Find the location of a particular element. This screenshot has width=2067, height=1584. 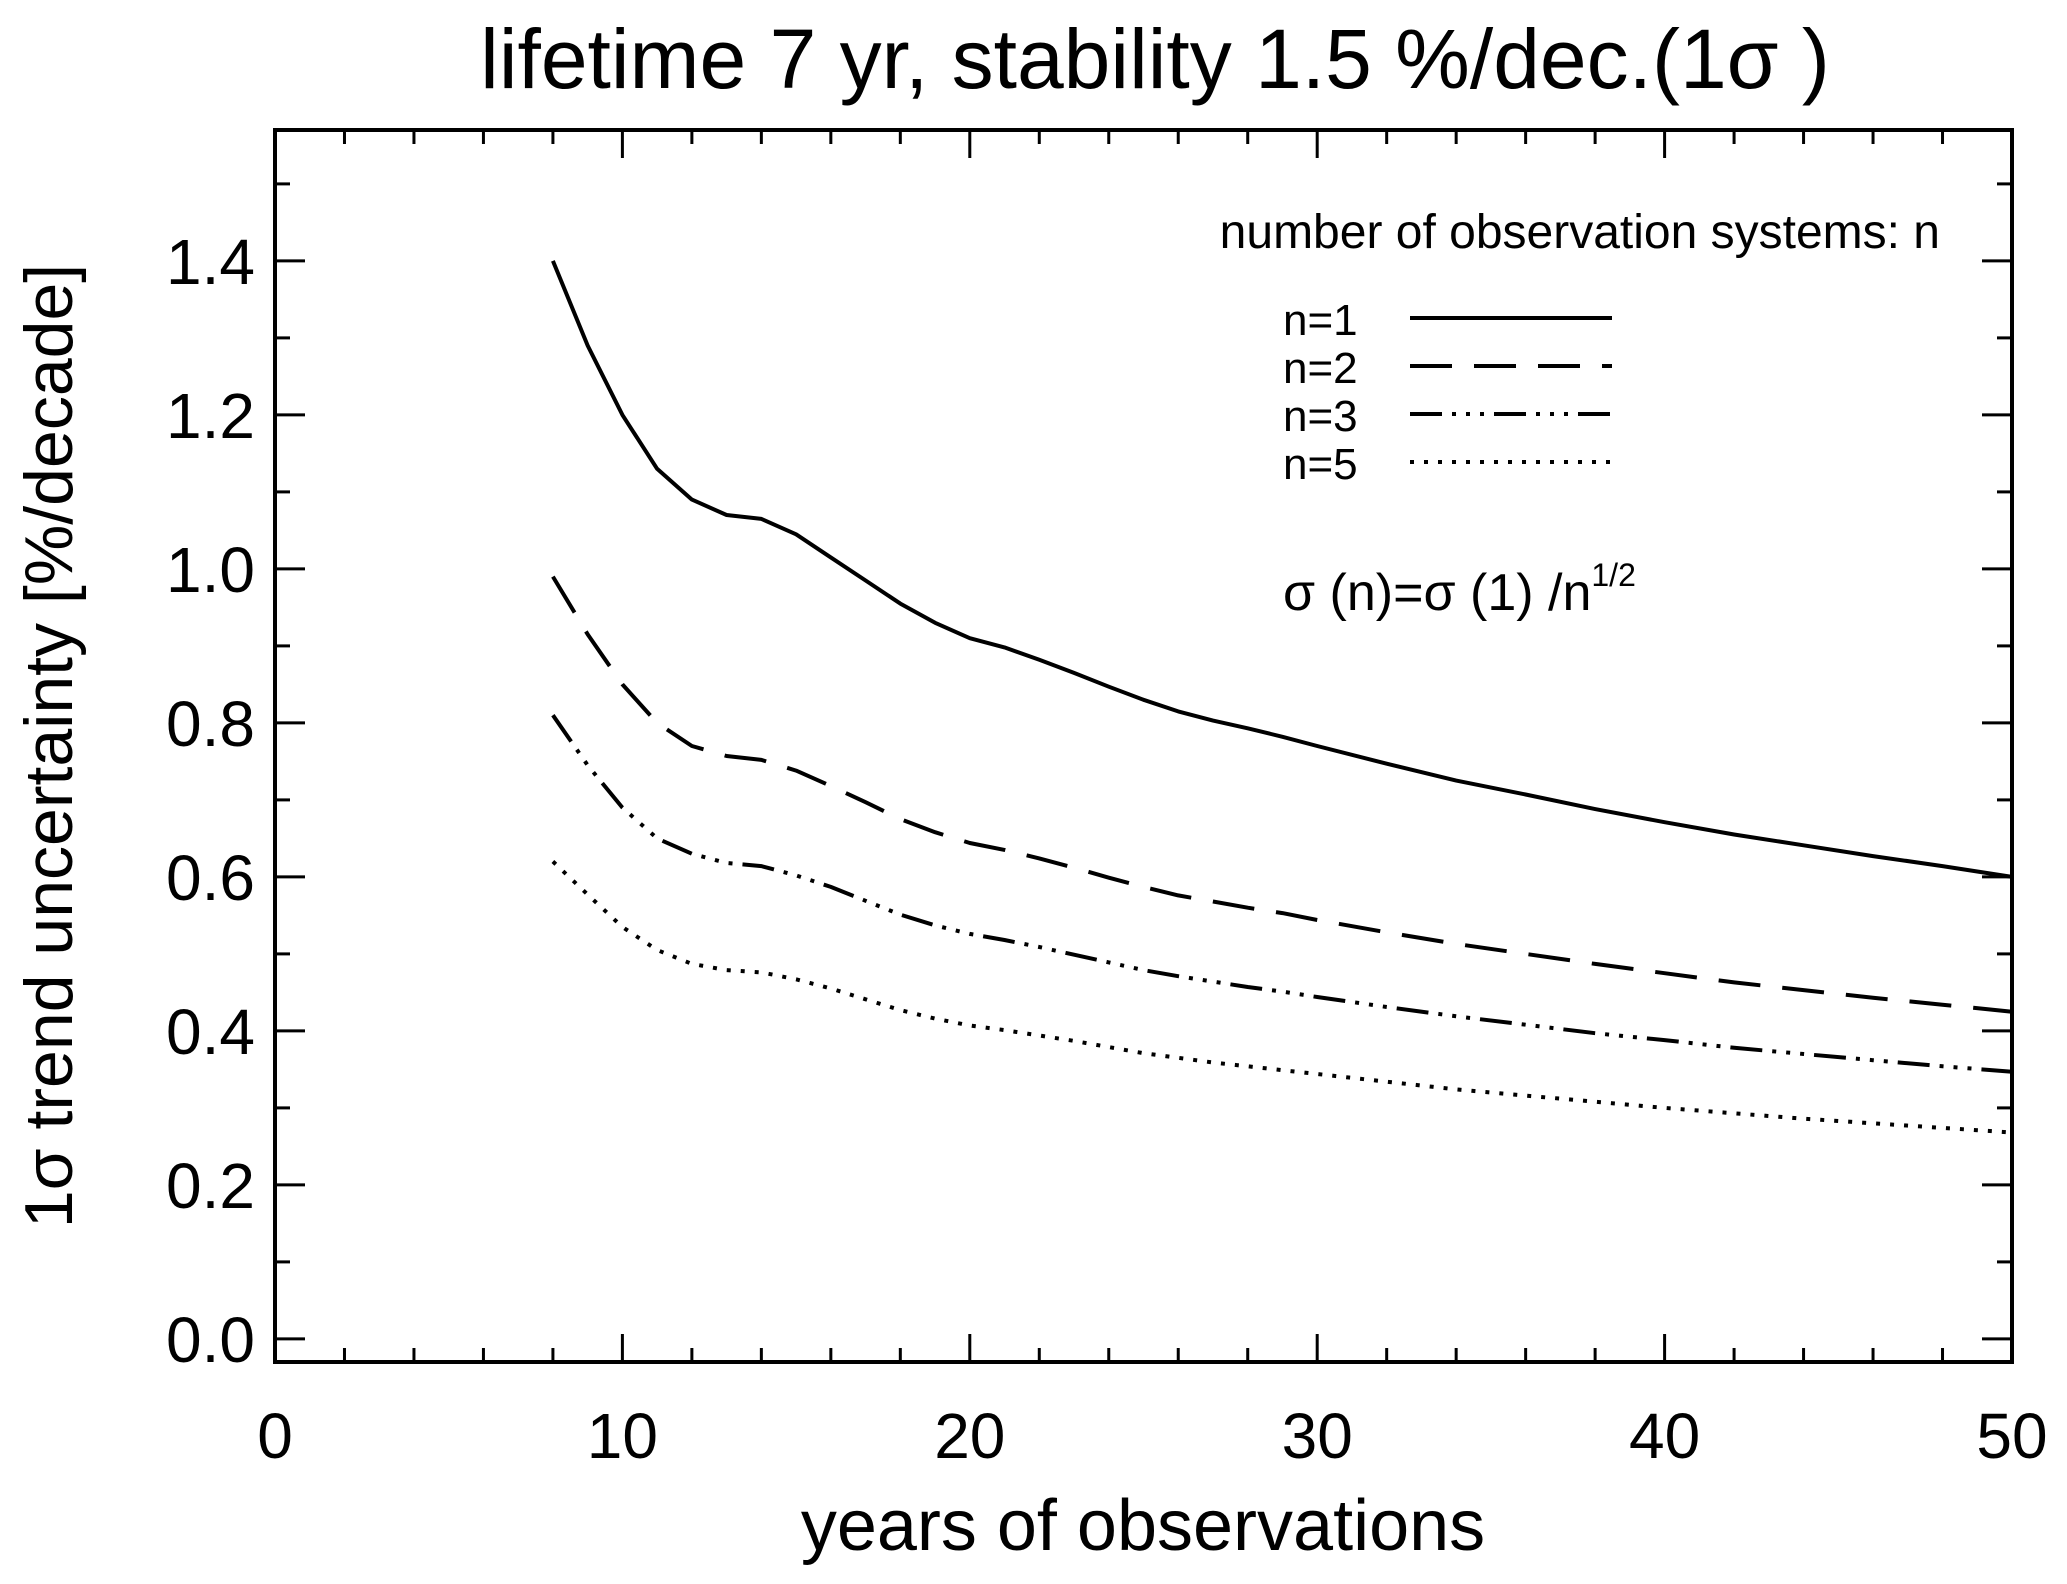

legend-label: n=1 is located at coordinates (1320, 320).